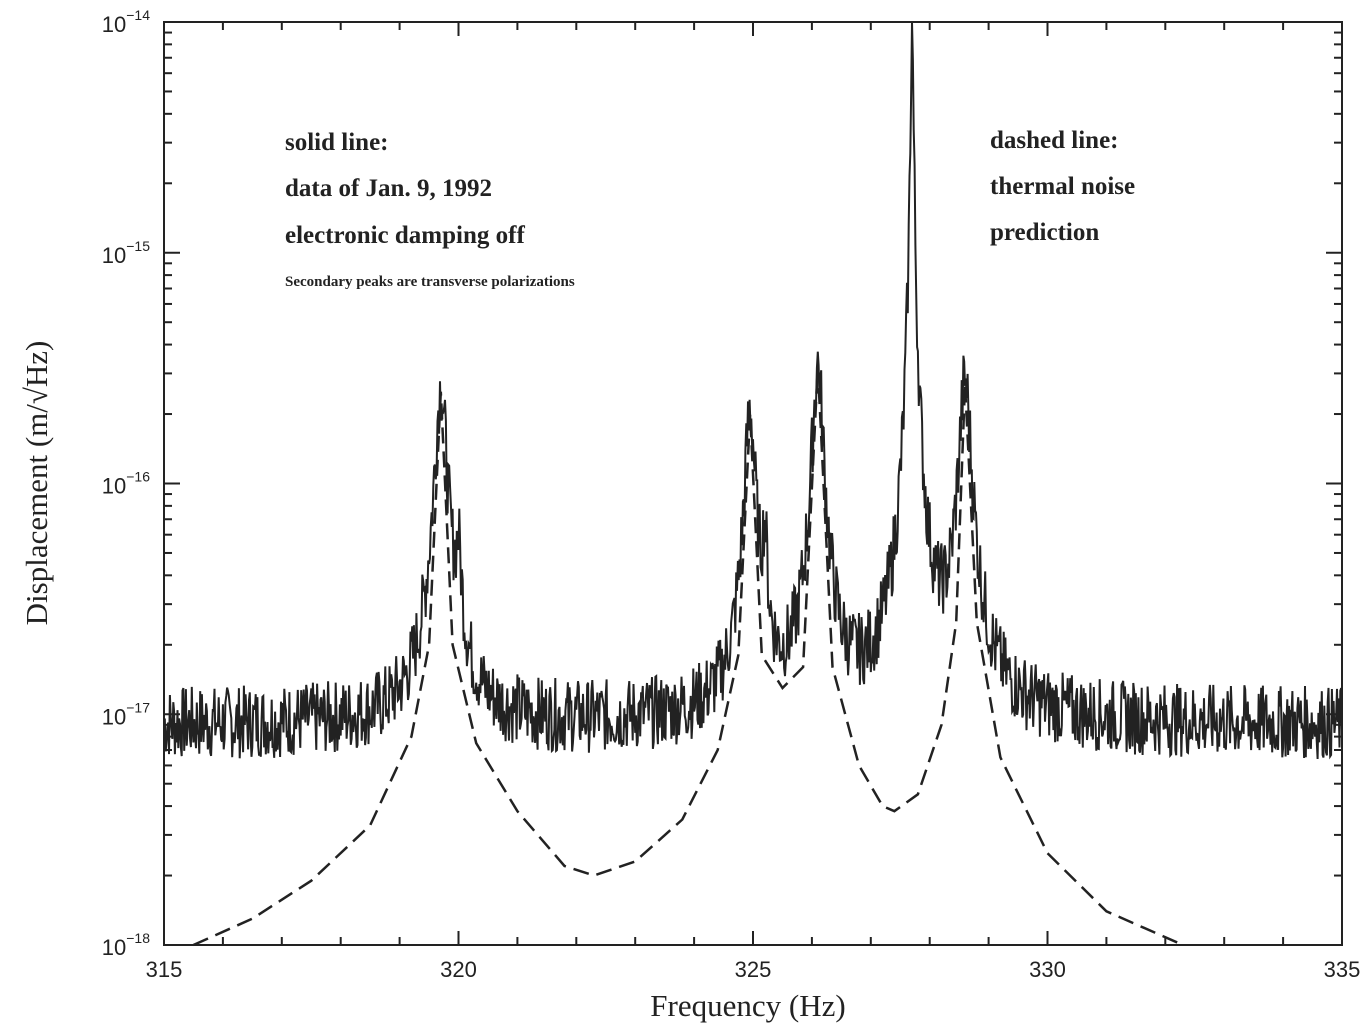 Image resolution: width=1360 pixels, height=1025 pixels. Describe the element at coordinates (405, 235) in the screenshot. I see `annotation-solid-line-3: electronic damping off` at that location.